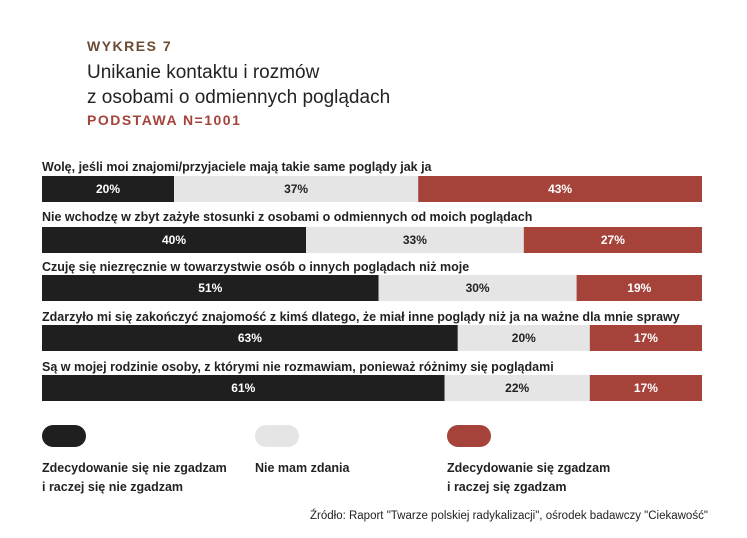 The height and width of the screenshot is (538, 747). What do you see at coordinates (164, 120) in the screenshot?
I see `sample-size: PODSTAWA N=1001` at bounding box center [164, 120].